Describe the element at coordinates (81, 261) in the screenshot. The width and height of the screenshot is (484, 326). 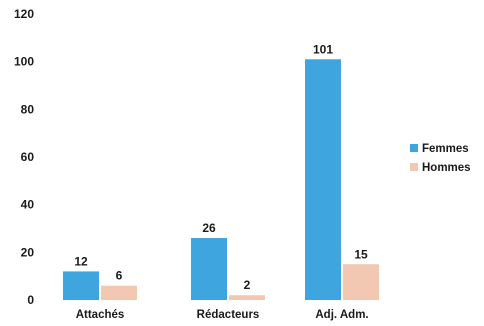
I see `data-label-femmes: 12` at that location.